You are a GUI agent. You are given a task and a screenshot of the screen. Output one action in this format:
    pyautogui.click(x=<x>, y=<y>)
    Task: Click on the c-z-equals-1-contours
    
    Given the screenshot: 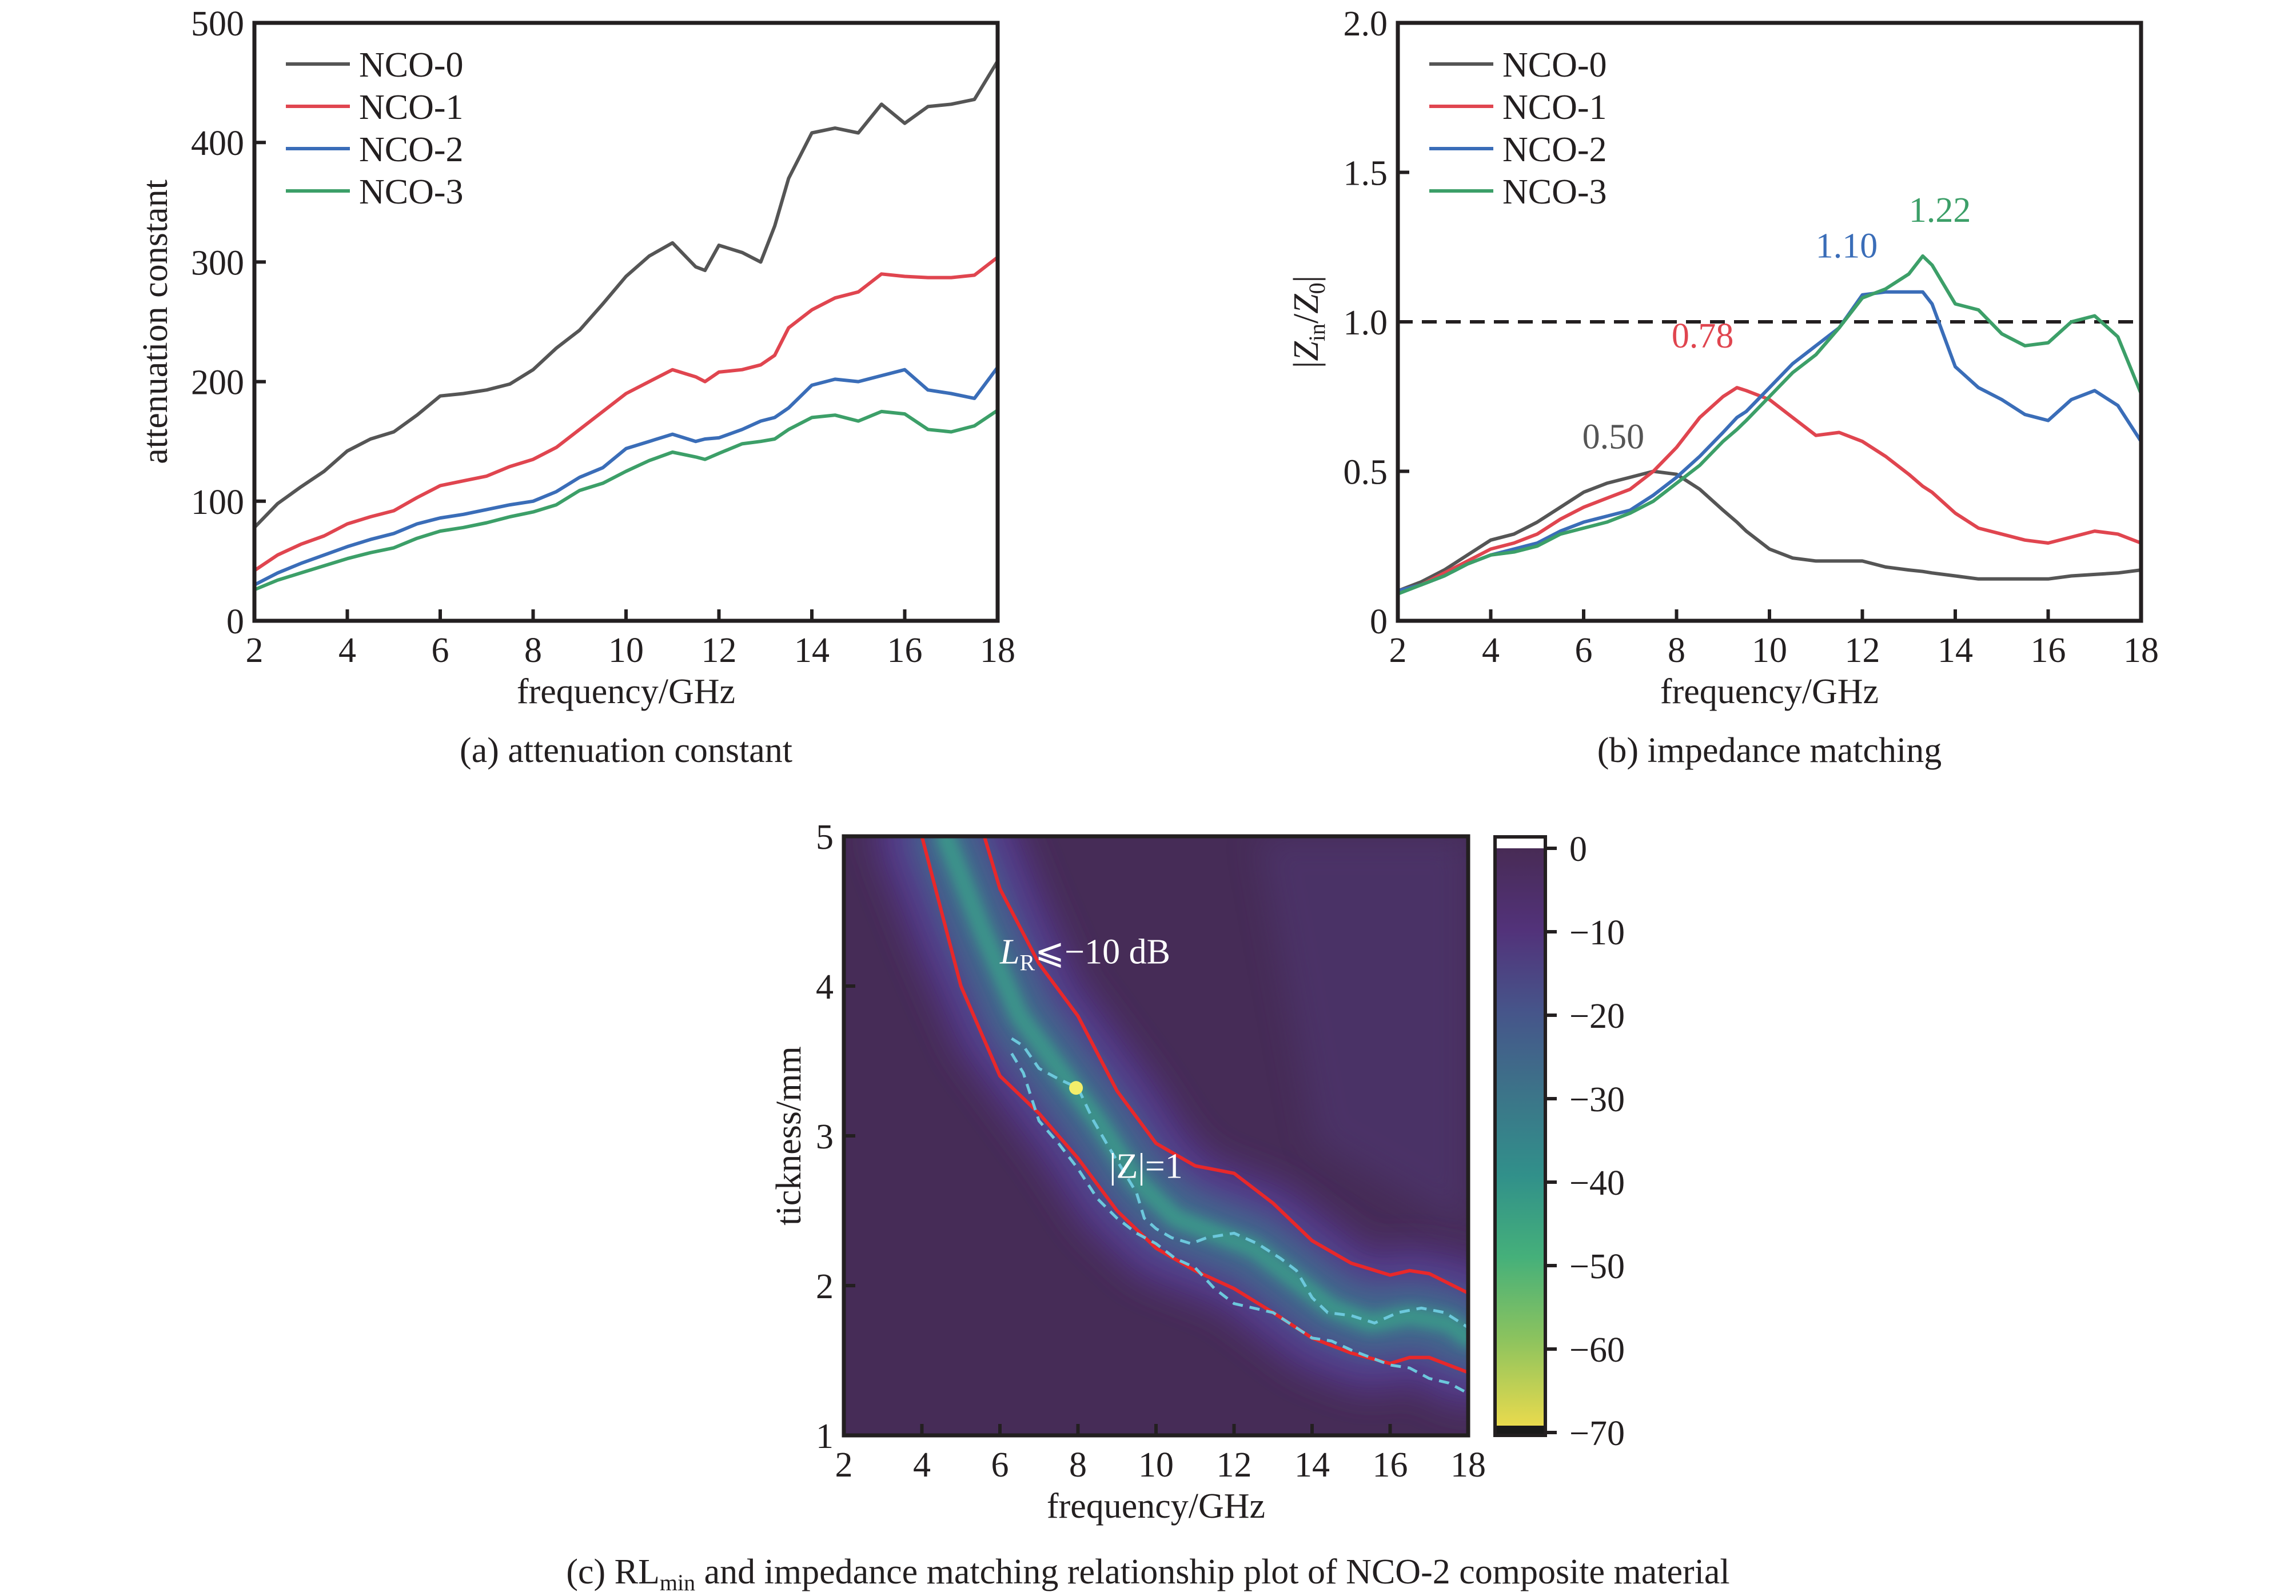 What is the action you would take?
    pyautogui.click(x=1239, y=1216)
    